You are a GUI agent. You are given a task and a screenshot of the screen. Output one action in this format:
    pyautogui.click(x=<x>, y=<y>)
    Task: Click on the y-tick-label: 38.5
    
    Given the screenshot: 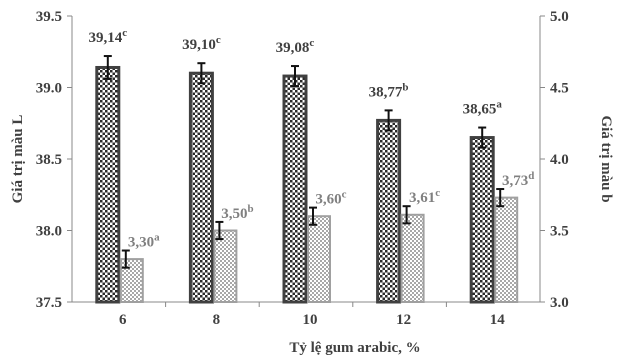 What is the action you would take?
    pyautogui.click(x=49, y=160)
    